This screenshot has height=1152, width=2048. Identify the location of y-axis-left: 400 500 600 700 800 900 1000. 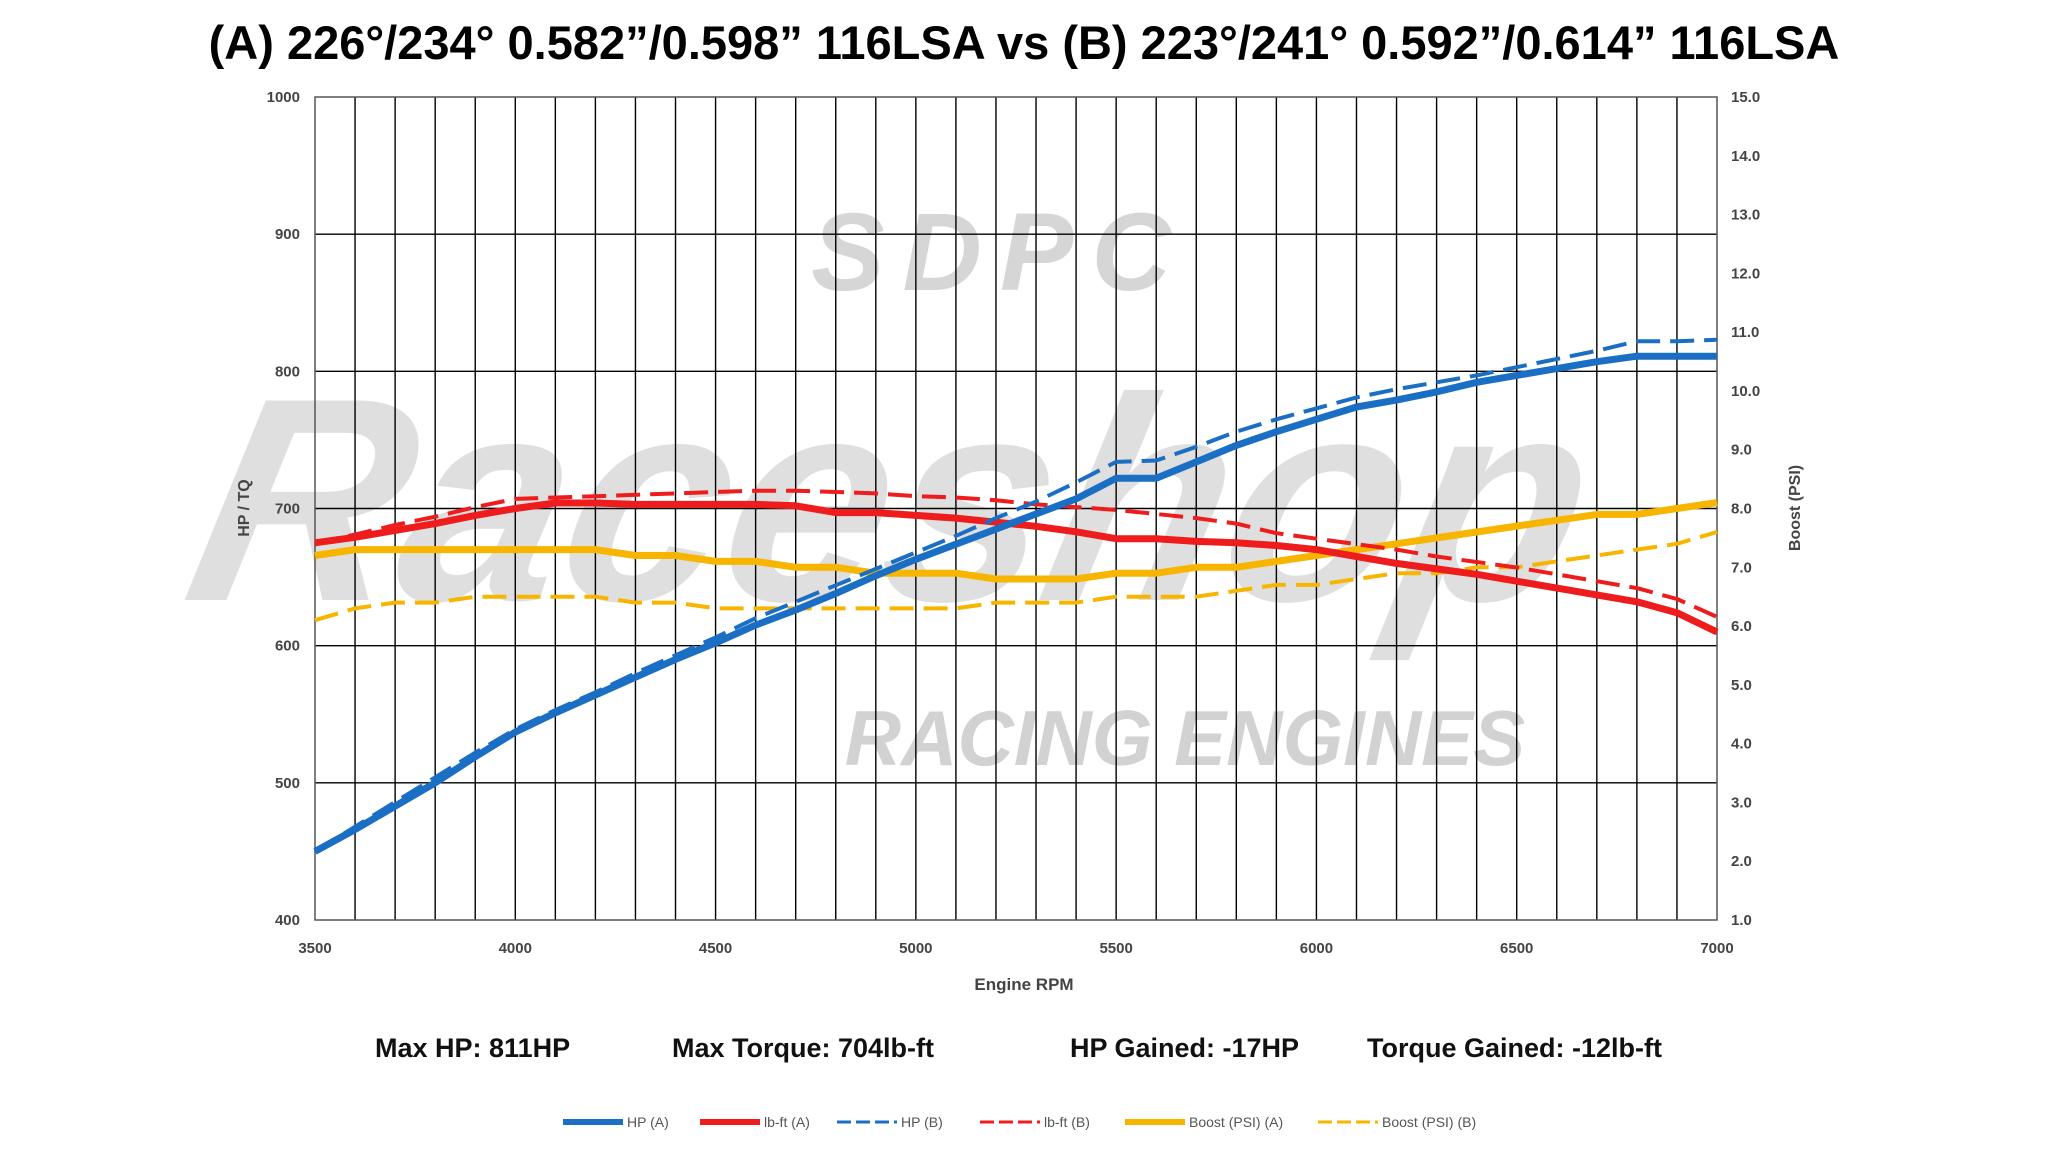
(283, 509).